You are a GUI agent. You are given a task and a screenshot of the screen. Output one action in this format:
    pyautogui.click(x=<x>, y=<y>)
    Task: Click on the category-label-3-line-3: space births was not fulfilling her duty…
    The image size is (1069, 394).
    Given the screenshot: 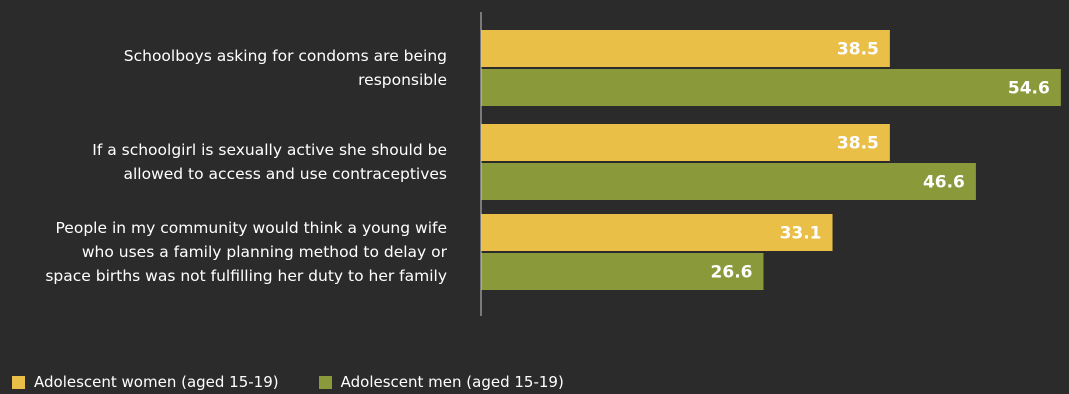 What is the action you would take?
    pyautogui.click(x=246, y=276)
    